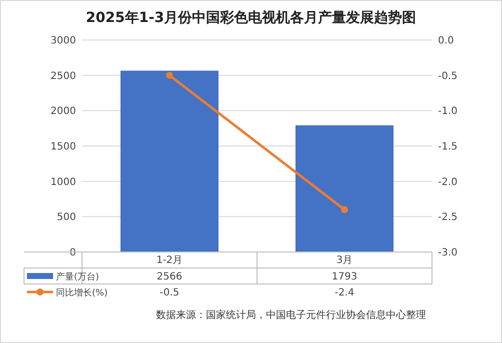 This screenshot has width=502, height=343. What do you see at coordinates (63, 147) in the screenshot?
I see `y-tick-label: 1500` at bounding box center [63, 147].